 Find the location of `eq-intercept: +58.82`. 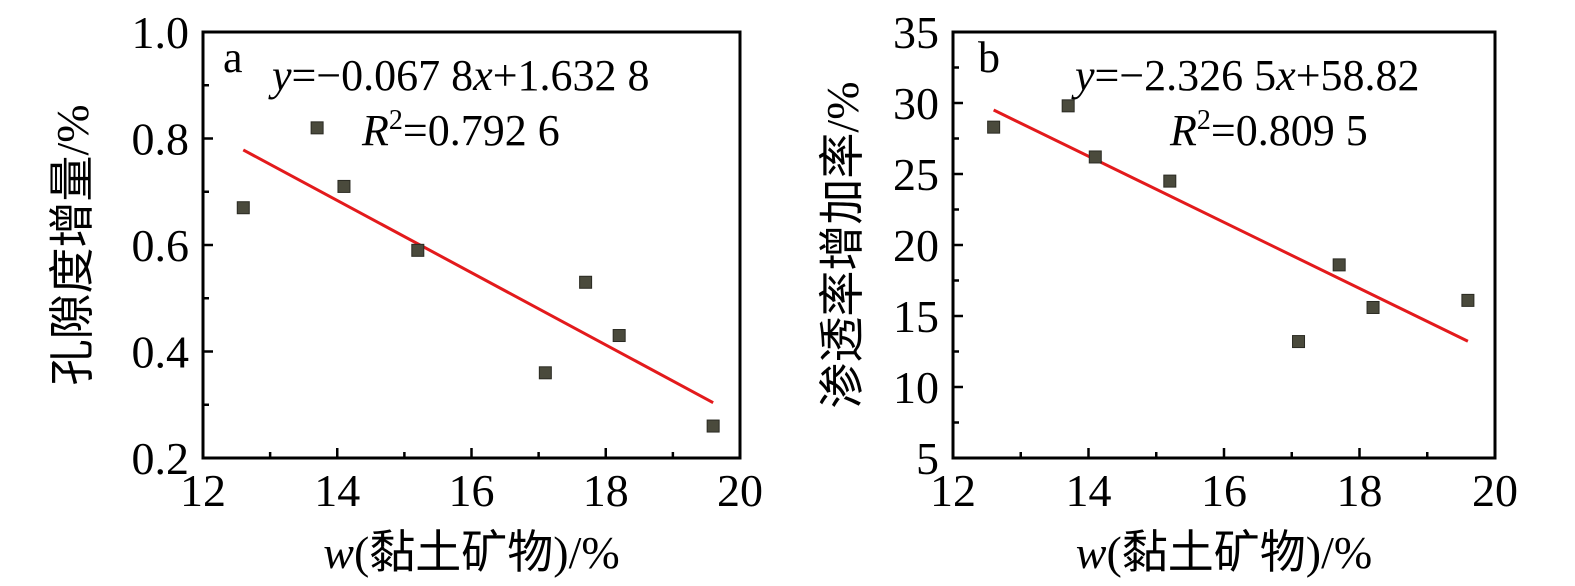

eq-intercept: +58.82 is located at coordinates (1358, 75).